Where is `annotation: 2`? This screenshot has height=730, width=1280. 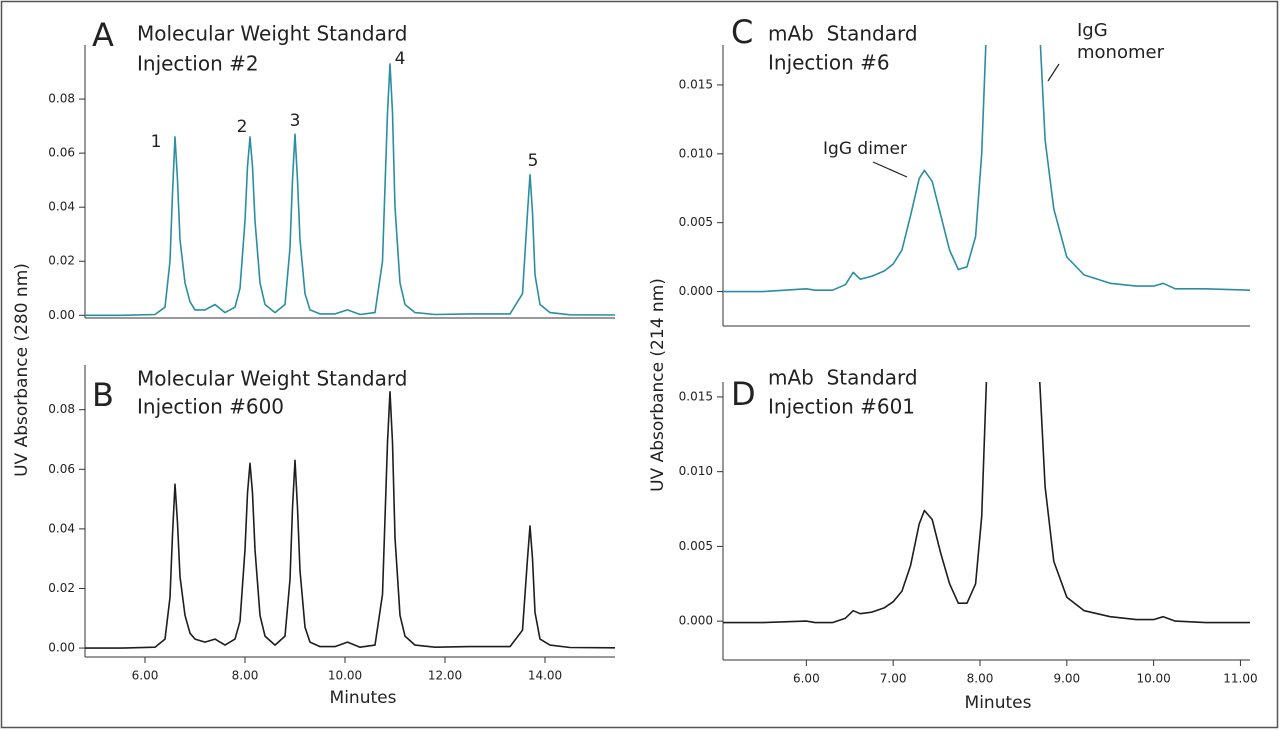
annotation: 2 is located at coordinates (242, 127).